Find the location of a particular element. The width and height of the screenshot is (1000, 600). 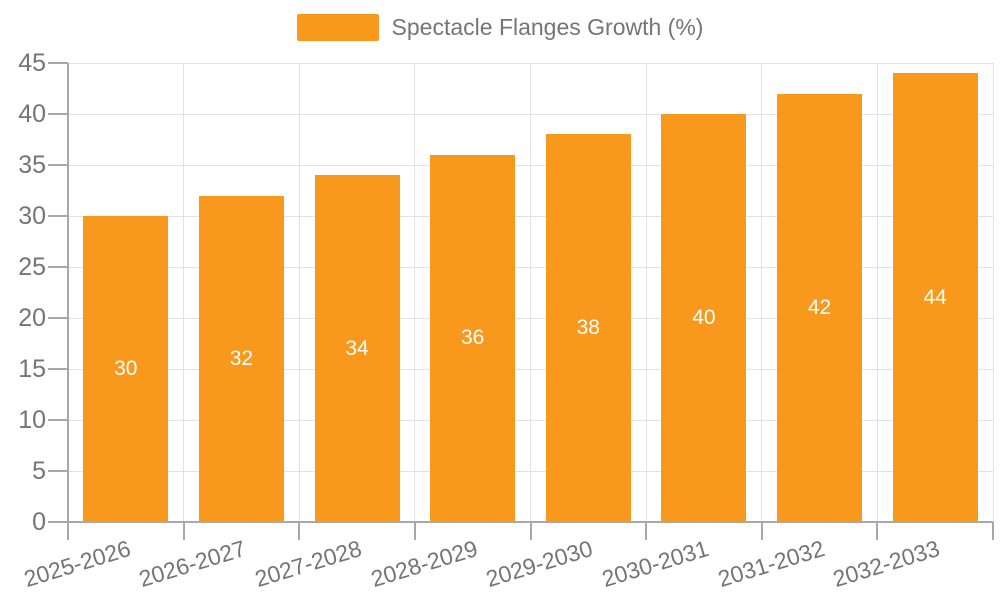

legend-item: Spectacle Flanges Growth (%) is located at coordinates (500, 27).